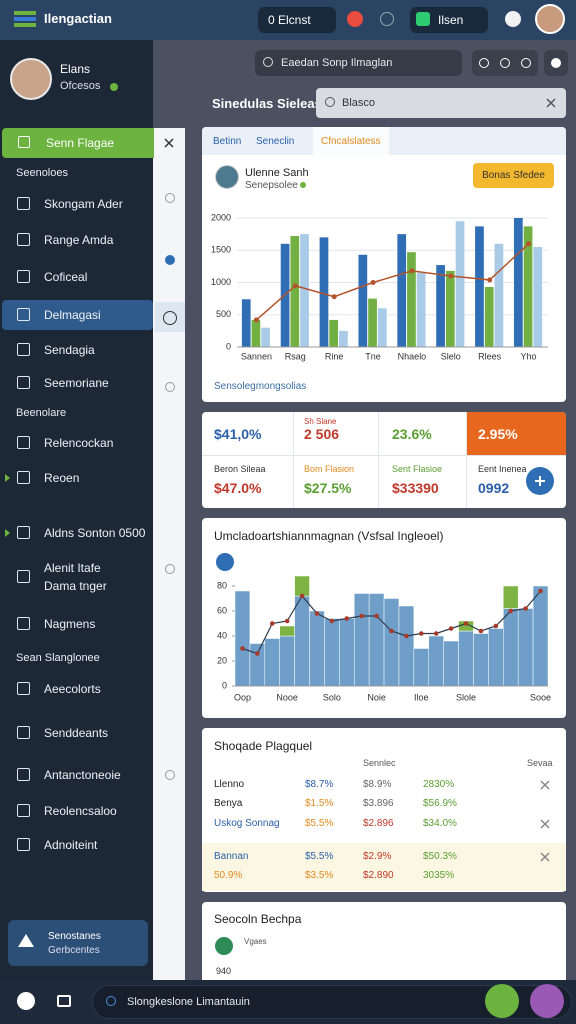 Image resolution: width=576 pixels, height=1024 pixels. I want to click on action-button: Bonas Sfedee, so click(513, 175).